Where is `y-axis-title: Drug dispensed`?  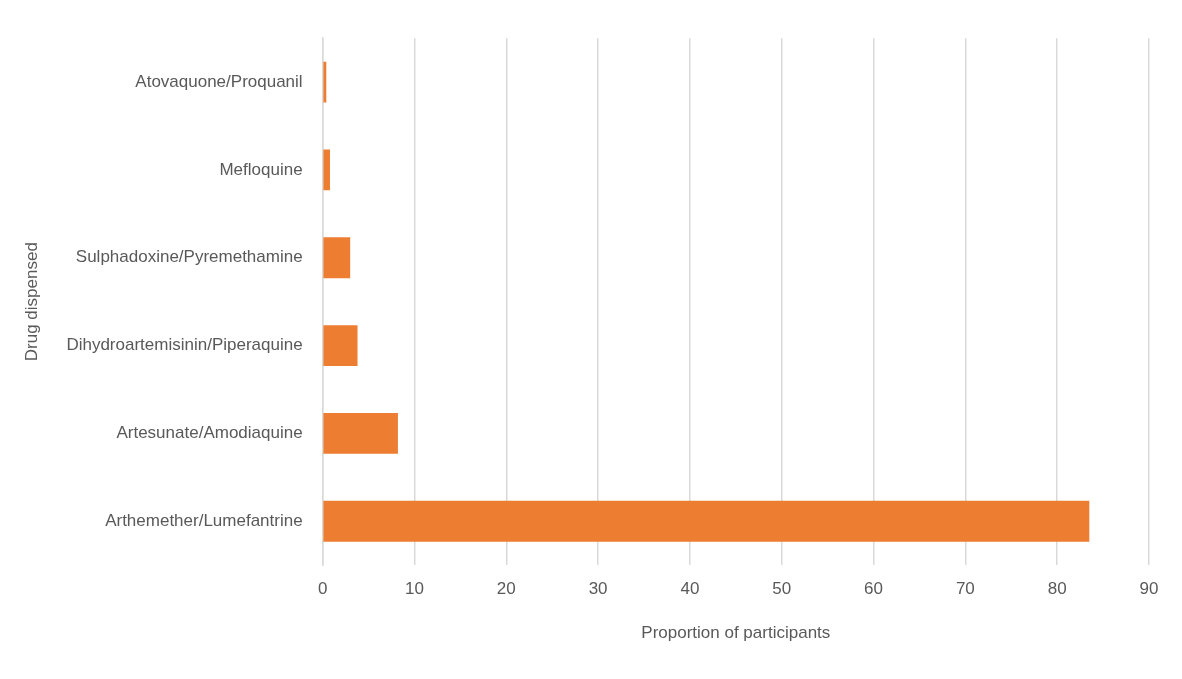 y-axis-title: Drug dispensed is located at coordinates (31, 302).